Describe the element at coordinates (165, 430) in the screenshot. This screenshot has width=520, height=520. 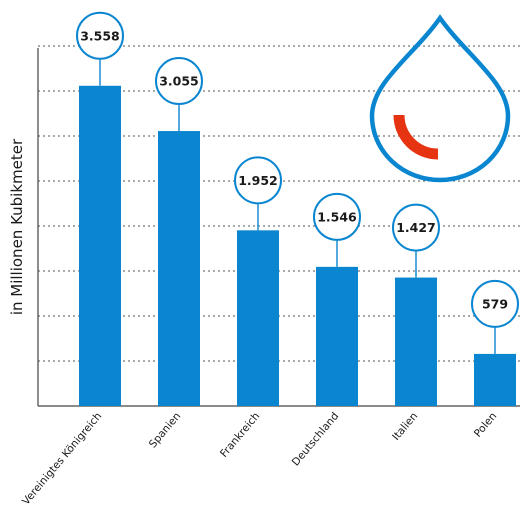
I see `x-tick-label: Spanien` at that location.